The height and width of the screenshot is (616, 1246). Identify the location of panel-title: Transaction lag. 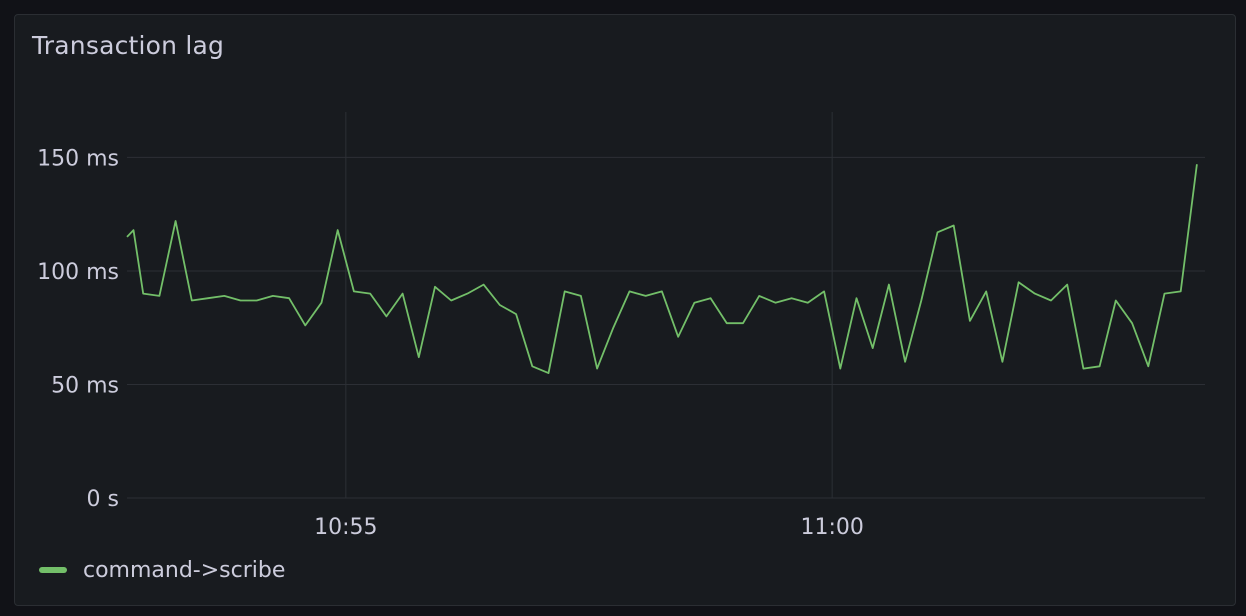
(128, 45).